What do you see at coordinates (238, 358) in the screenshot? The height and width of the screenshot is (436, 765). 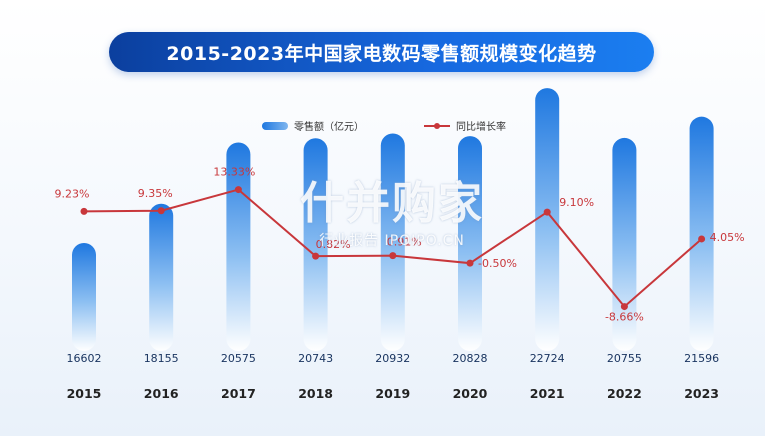 I see `bar-value-label: 20575` at bounding box center [238, 358].